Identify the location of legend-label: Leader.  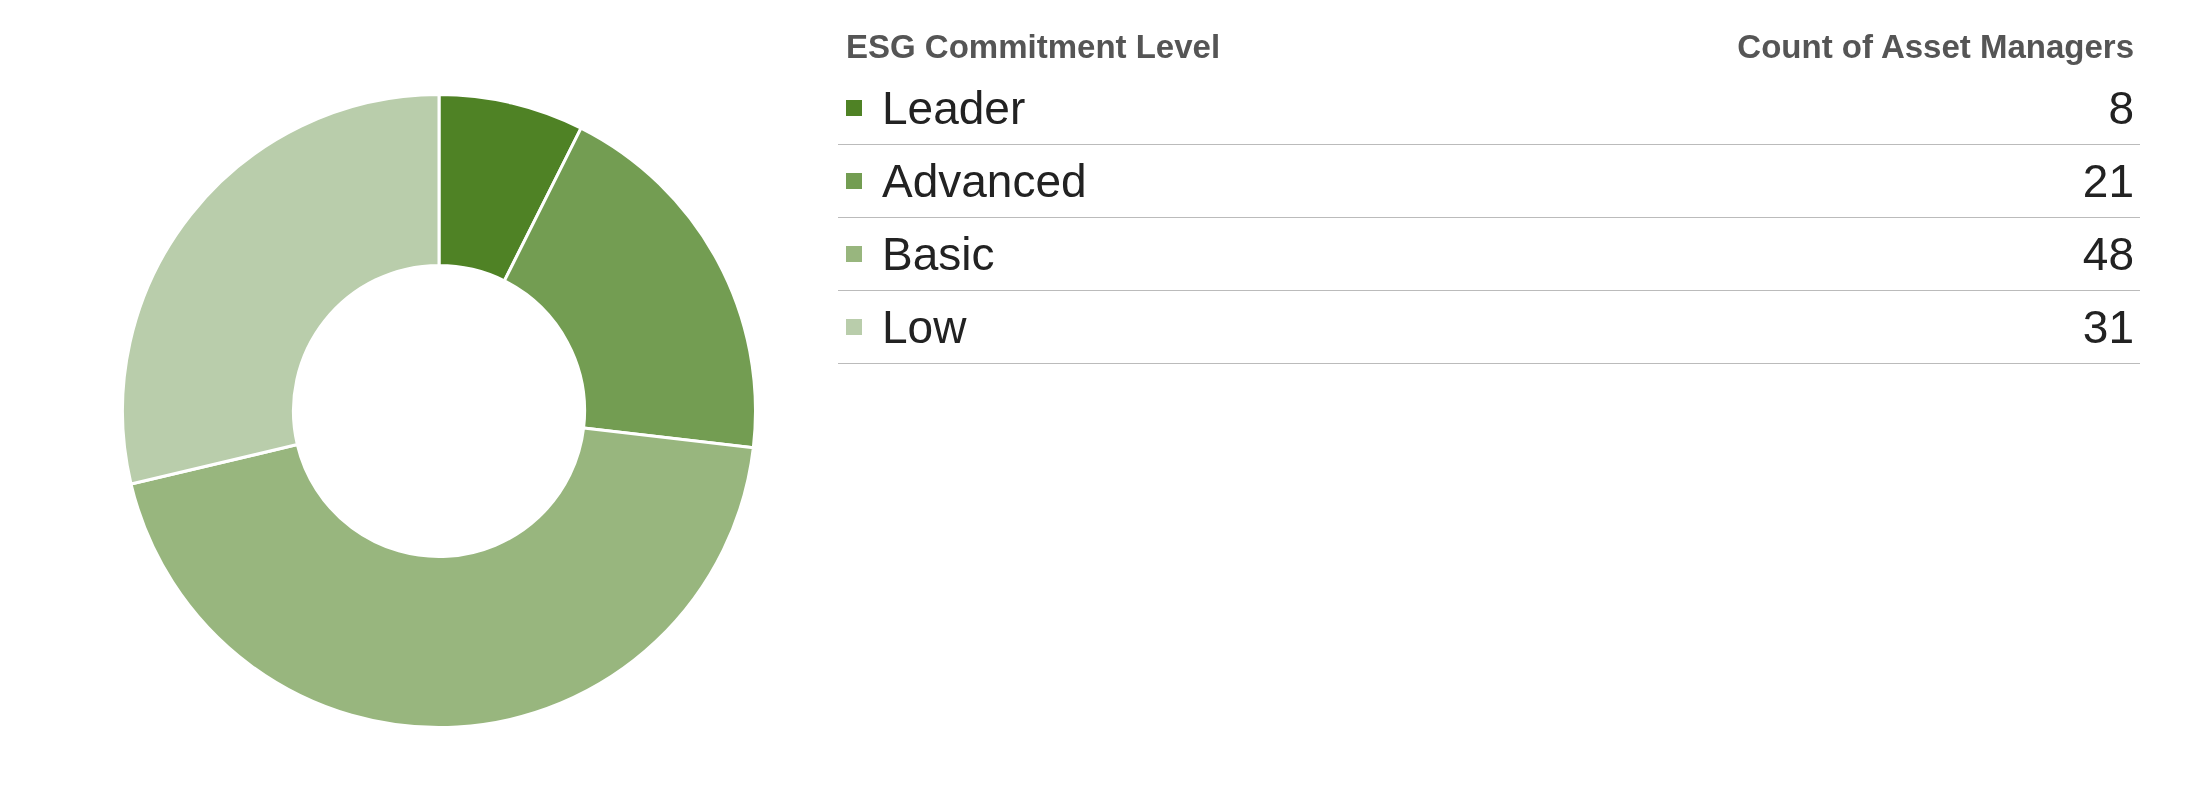
(954, 108).